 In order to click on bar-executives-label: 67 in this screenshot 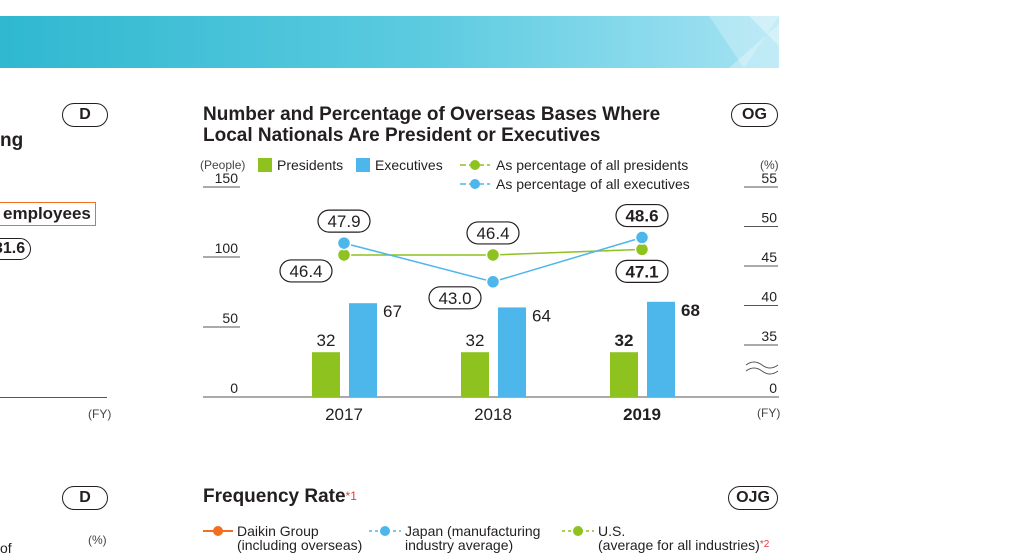, I will do `click(392, 311)`.